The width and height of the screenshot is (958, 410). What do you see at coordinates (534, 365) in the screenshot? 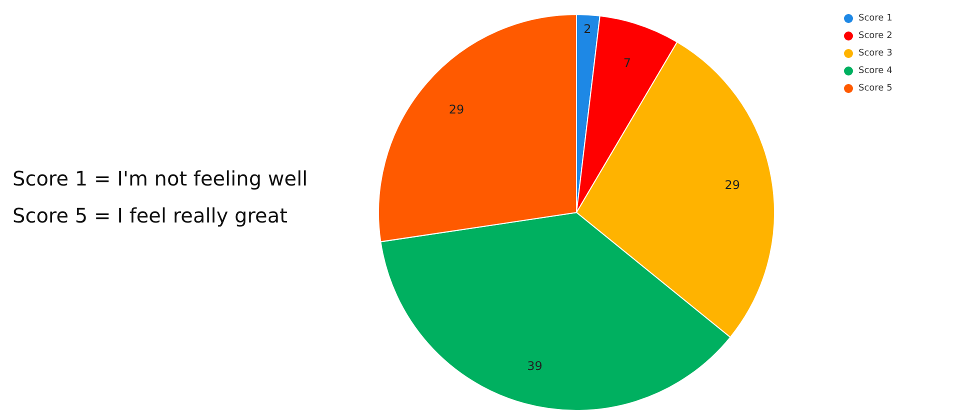
I see `data-label: 39` at bounding box center [534, 365].